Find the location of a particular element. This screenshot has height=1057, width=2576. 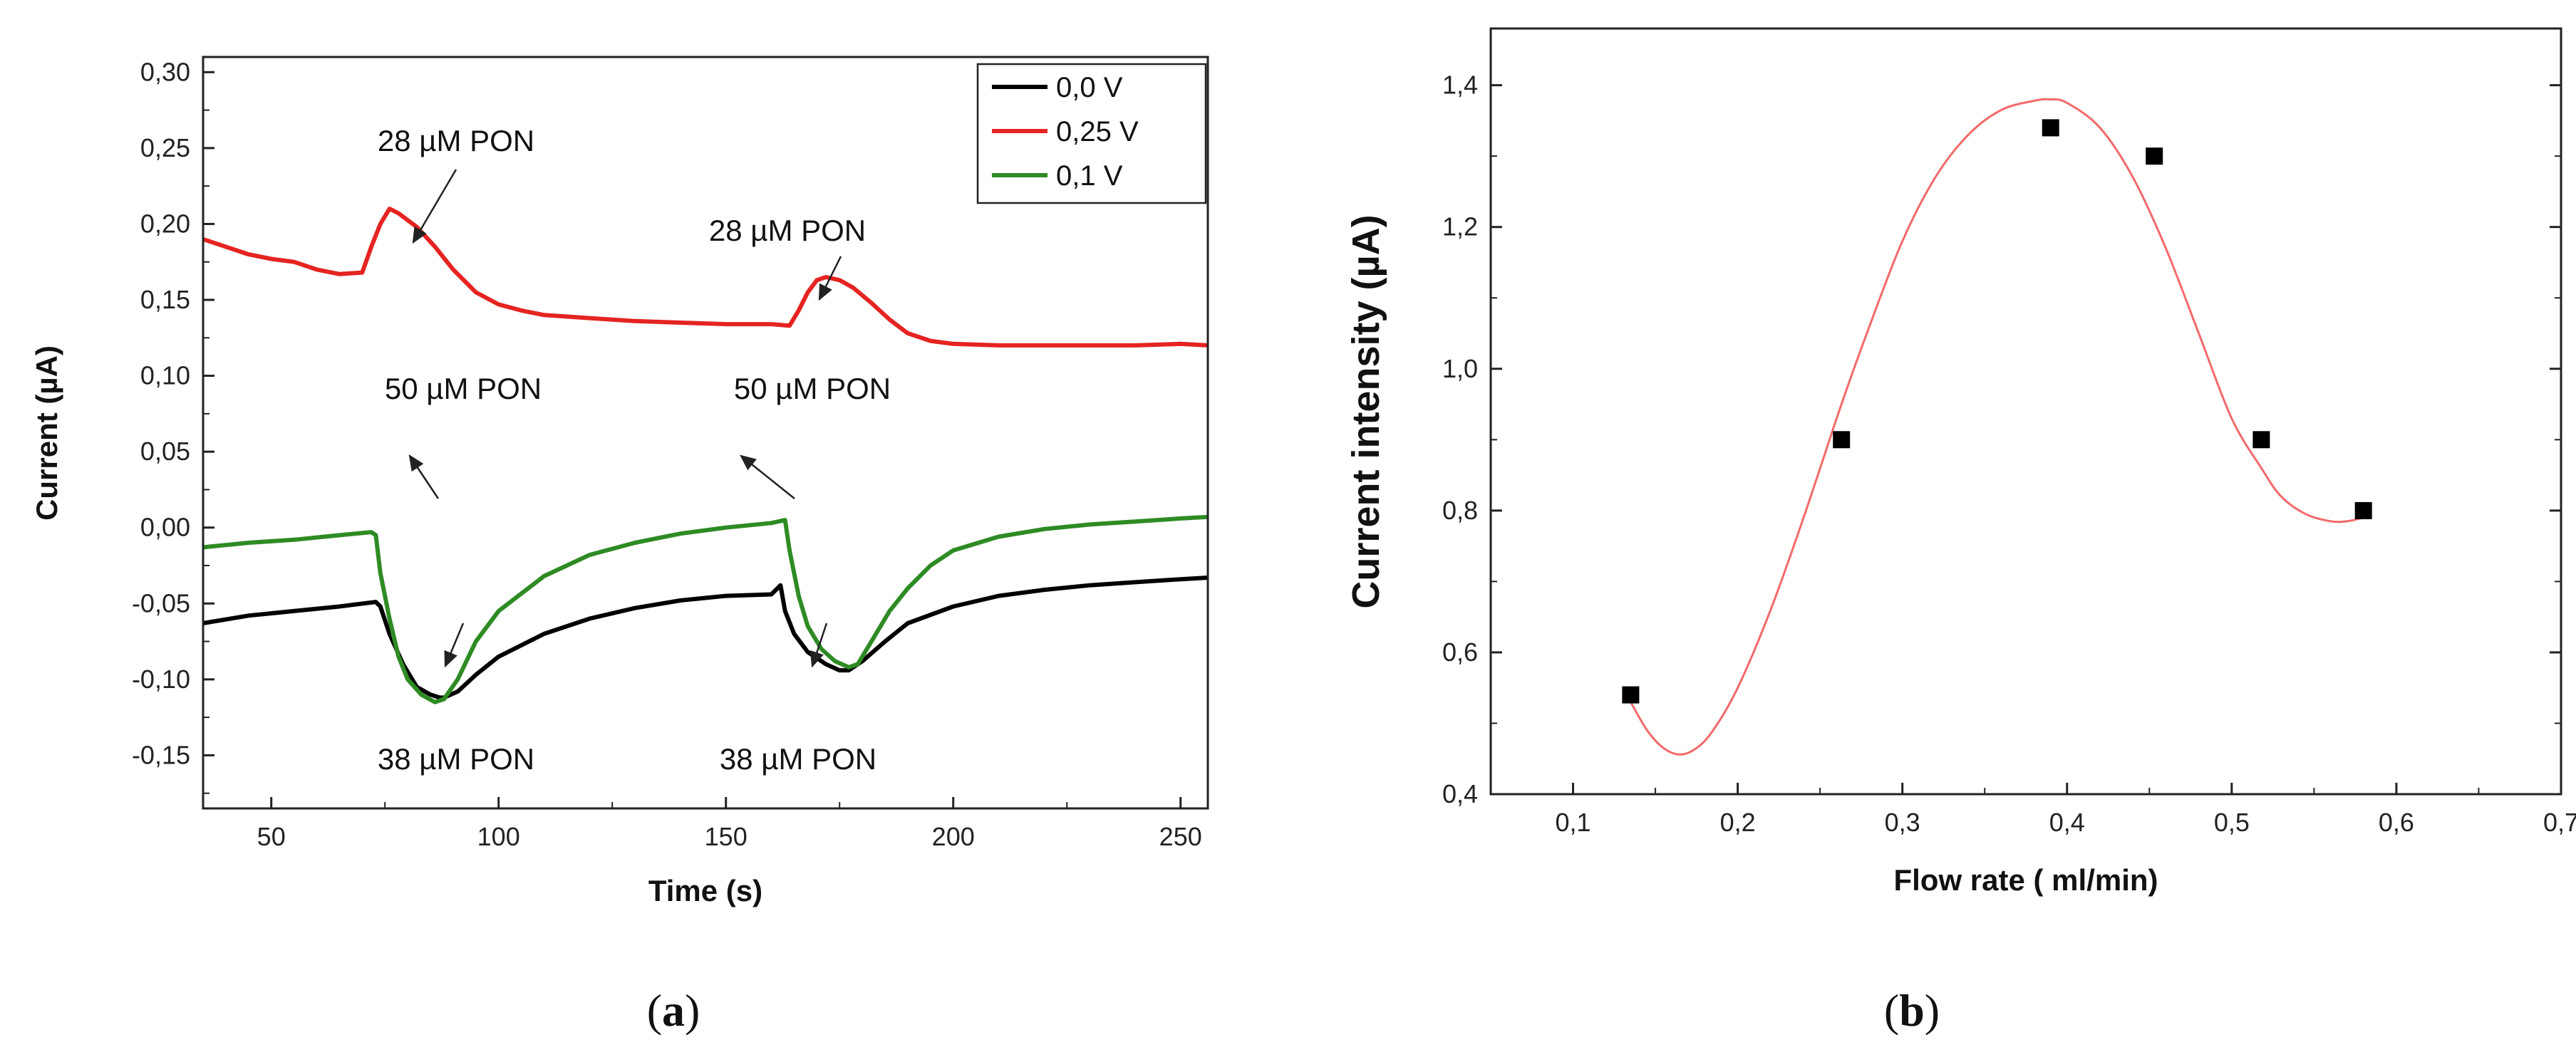

y-tick-label: 0,8 is located at coordinates (1460, 511).